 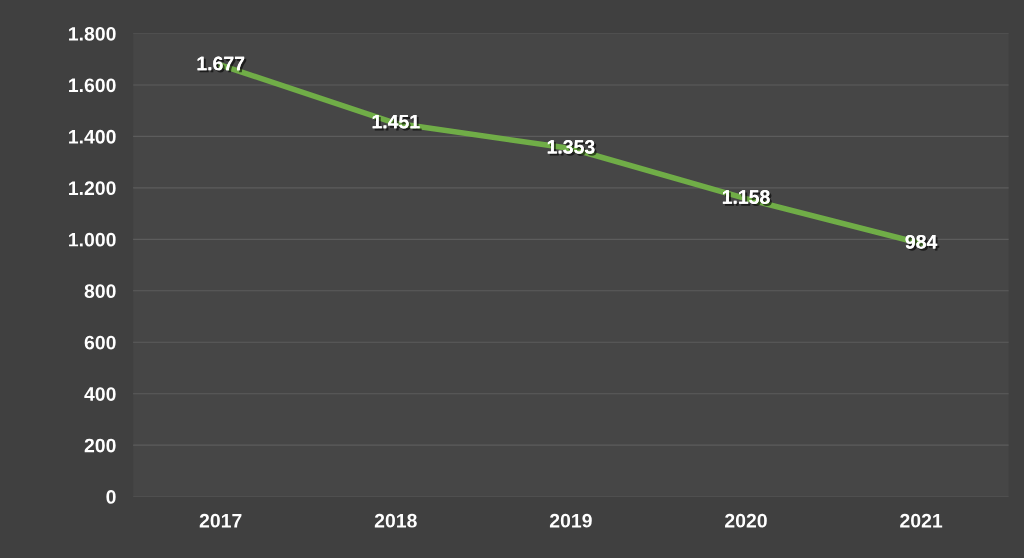 I want to click on y-tick-label: 0, so click(x=111, y=497).